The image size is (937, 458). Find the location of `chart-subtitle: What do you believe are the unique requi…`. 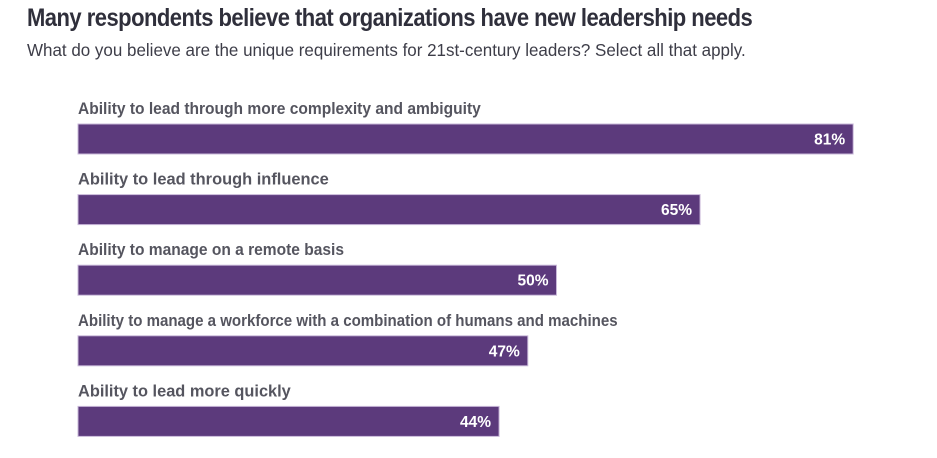

chart-subtitle: What do you believe are the unique requi… is located at coordinates (386, 50).